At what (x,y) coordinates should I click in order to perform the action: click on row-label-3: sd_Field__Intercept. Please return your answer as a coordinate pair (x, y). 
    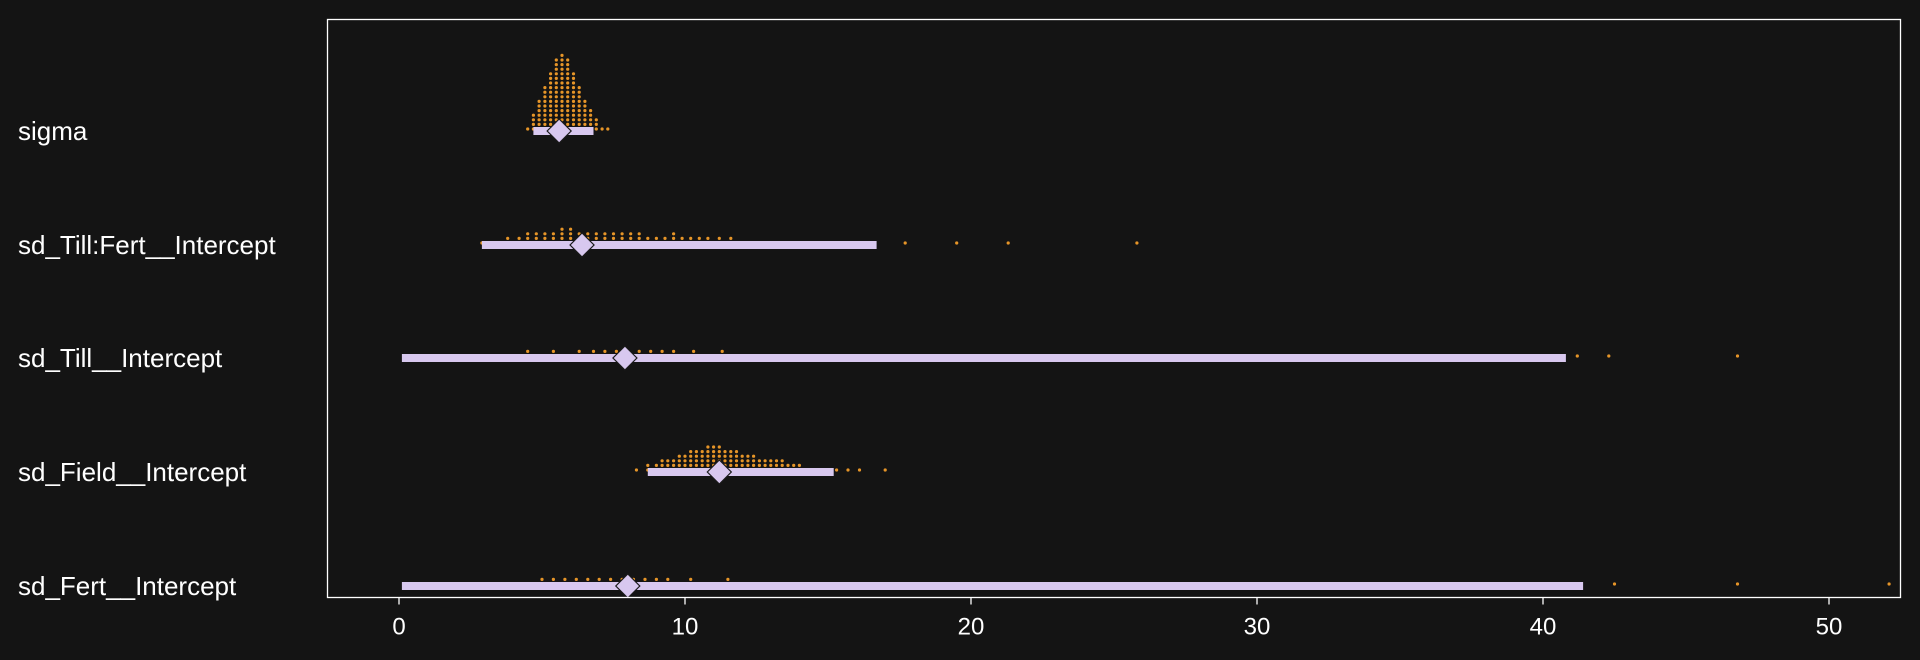
    Looking at the image, I should click on (132, 472).